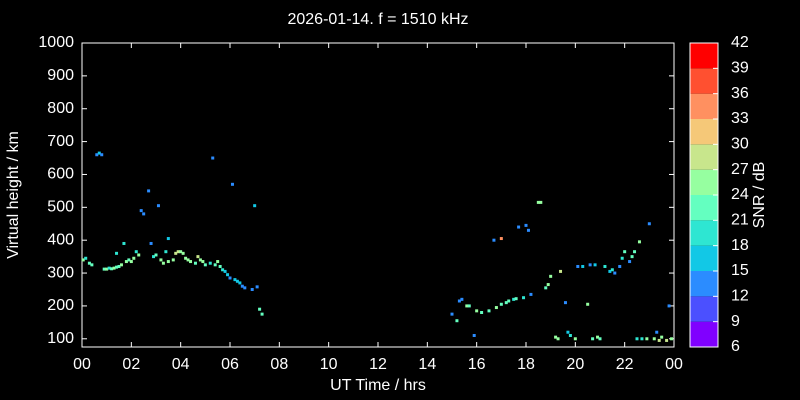 This screenshot has height=400, width=800. Describe the element at coordinates (740, 144) in the screenshot. I see `colorbar-tick-label: 30` at that location.